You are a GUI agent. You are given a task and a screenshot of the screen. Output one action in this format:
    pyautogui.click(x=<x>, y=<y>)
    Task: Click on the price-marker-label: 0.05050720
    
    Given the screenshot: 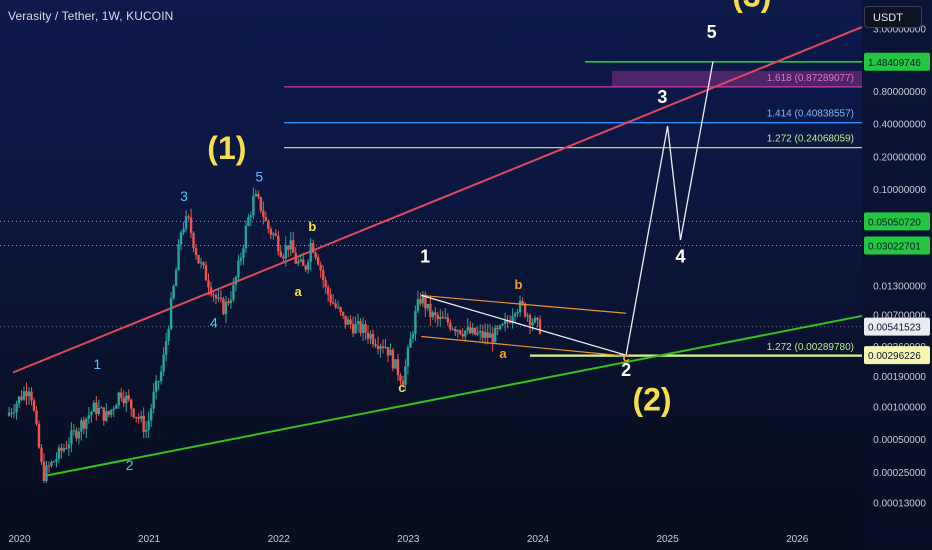 What is the action you would take?
    pyautogui.click(x=894, y=222)
    